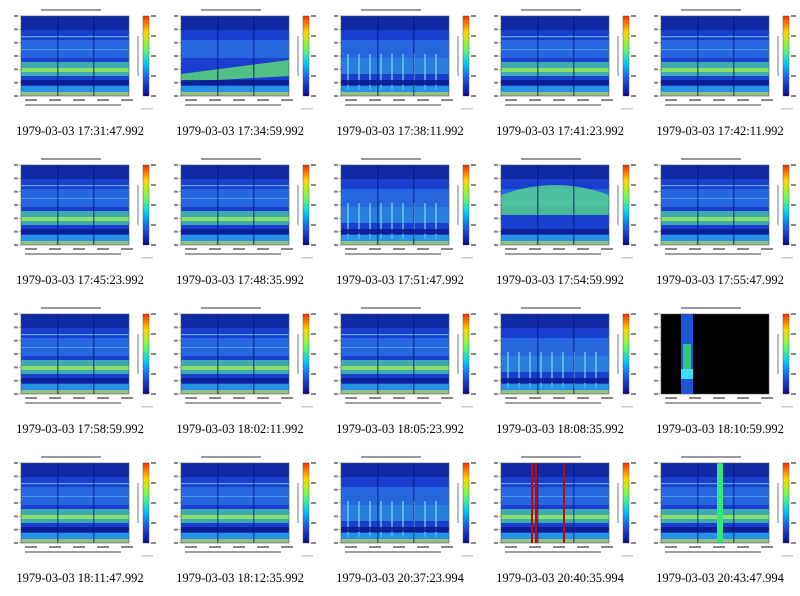 The height and width of the screenshot is (596, 800). Describe the element at coordinates (80, 429) in the screenshot. I see `timestamp-caption: 1979-03-03 17:58:59.992` at that location.